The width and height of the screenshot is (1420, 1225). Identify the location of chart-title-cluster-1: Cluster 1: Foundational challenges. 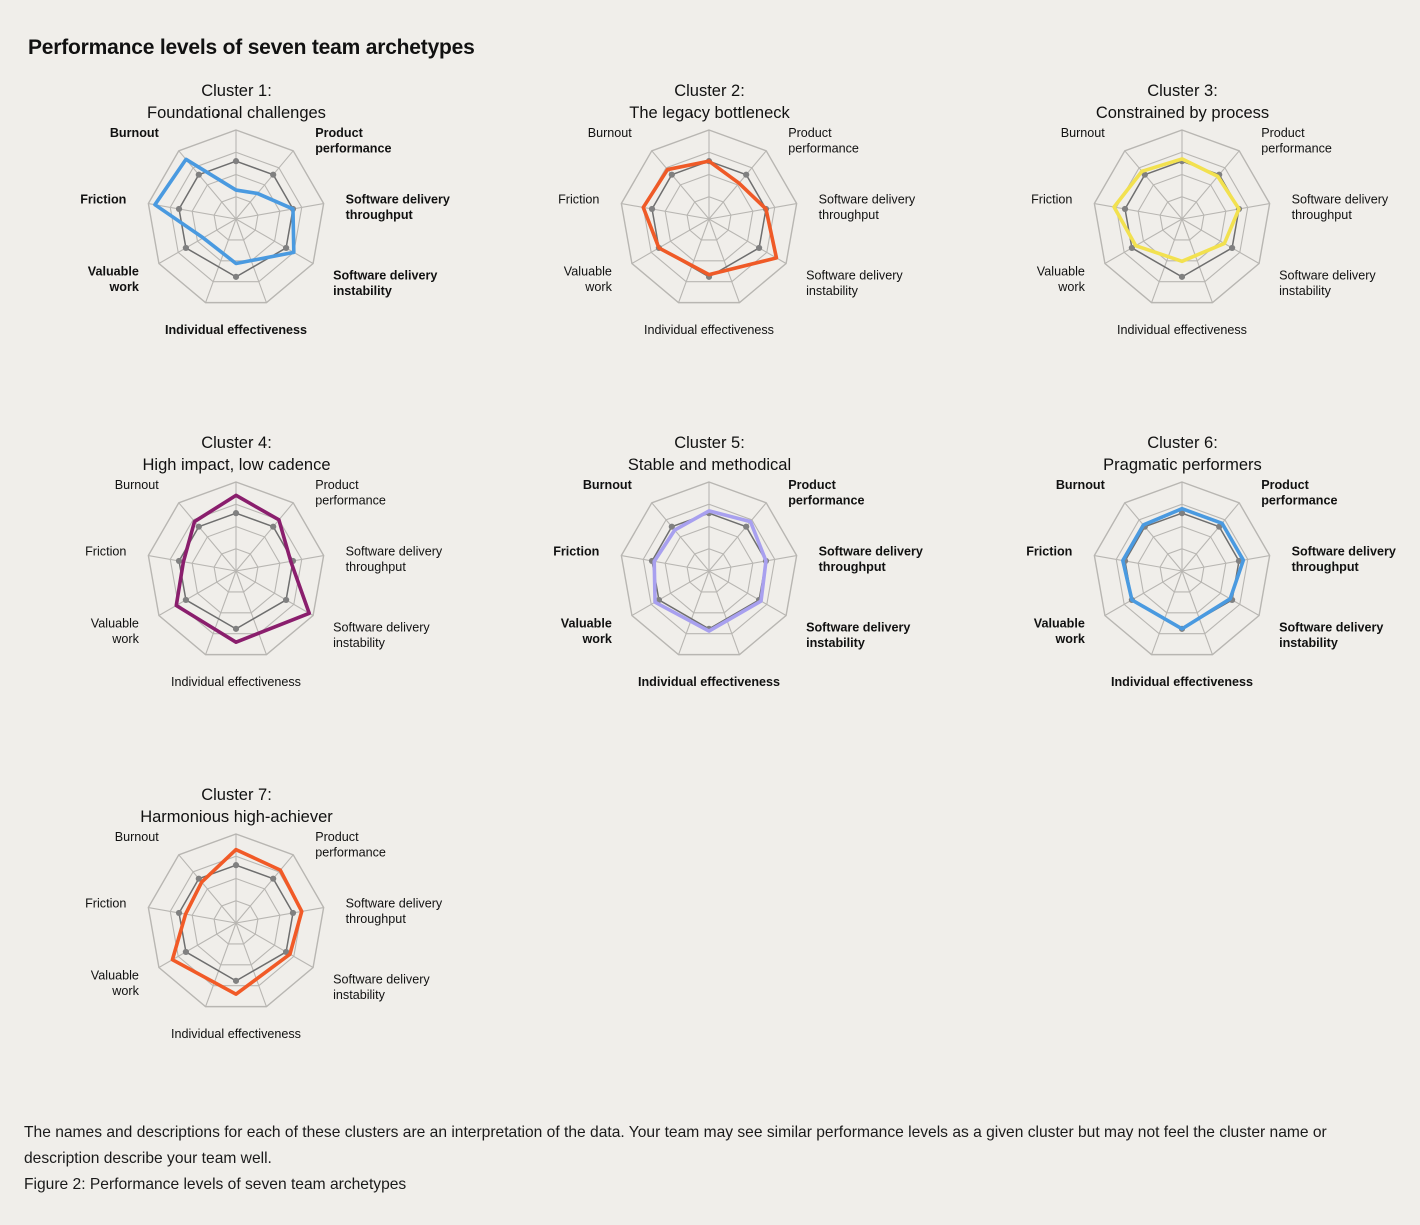
(236, 96).